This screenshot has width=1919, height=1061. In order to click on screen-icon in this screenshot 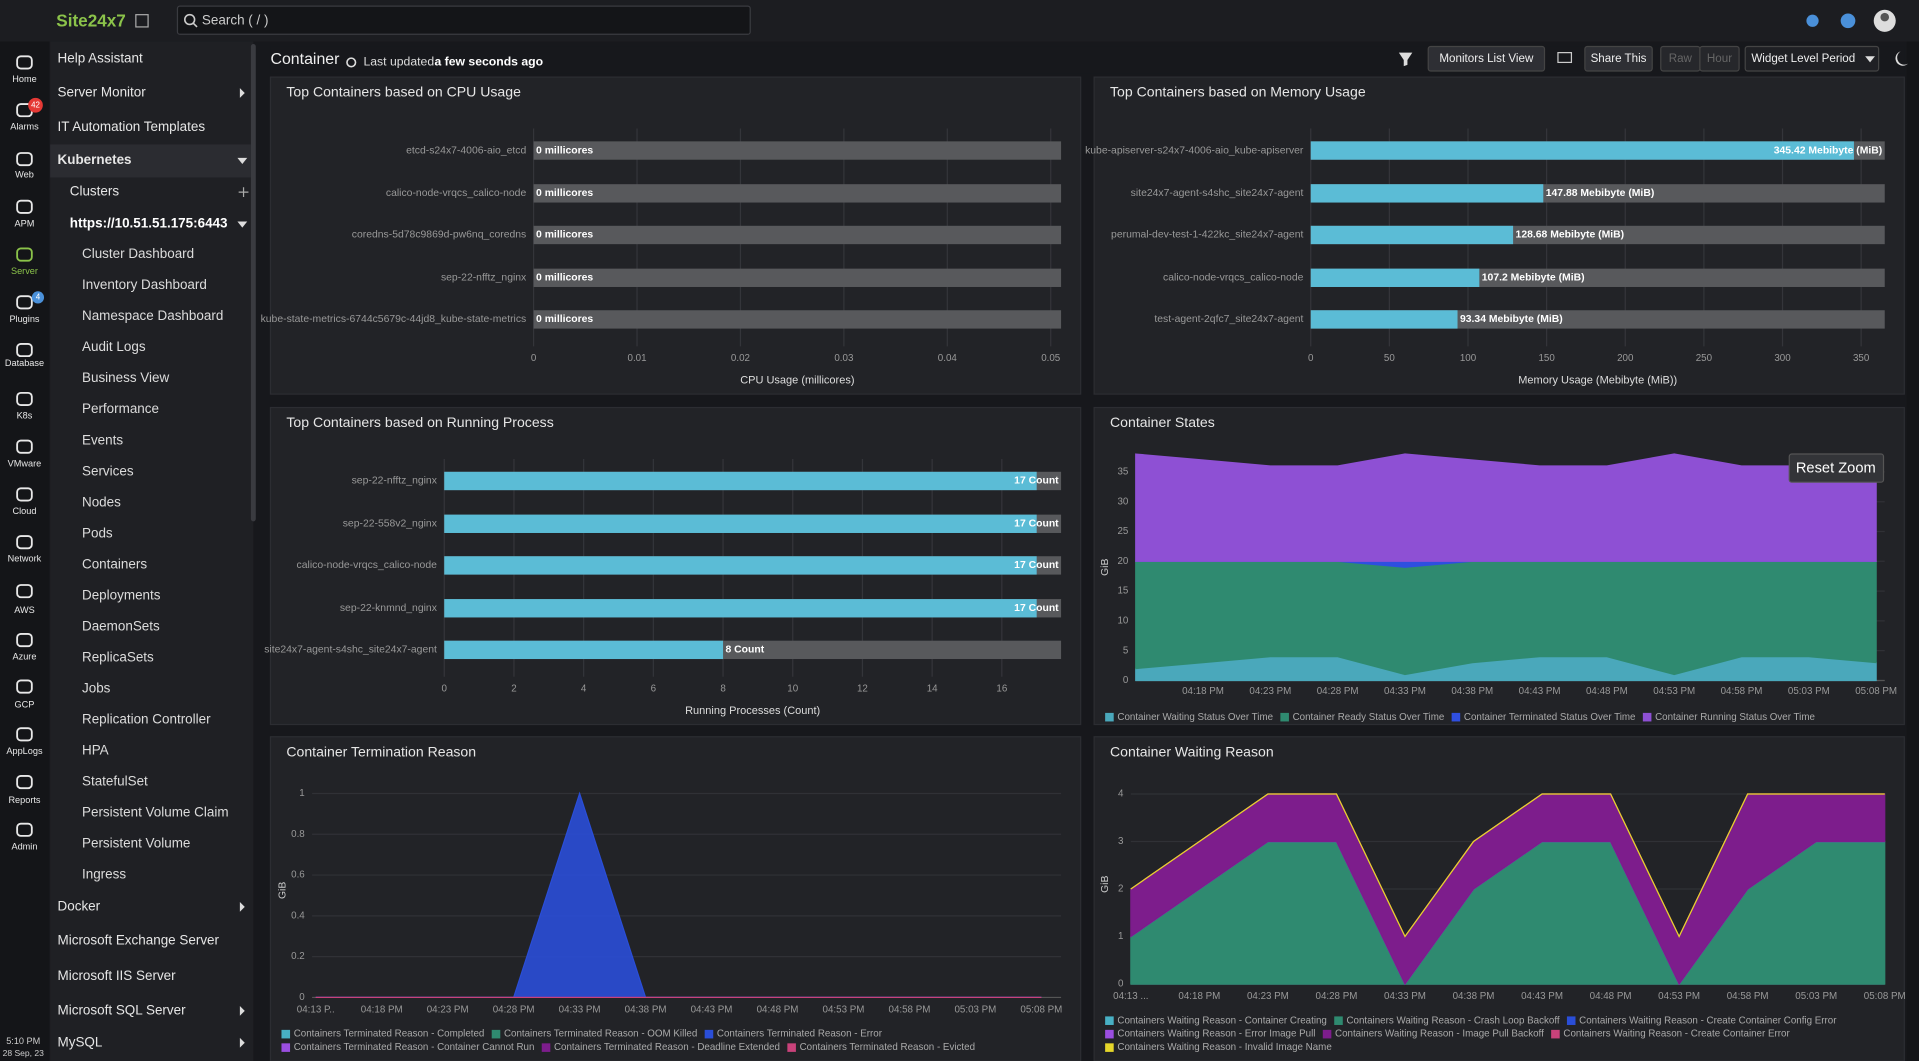, I will do `click(1565, 58)`.